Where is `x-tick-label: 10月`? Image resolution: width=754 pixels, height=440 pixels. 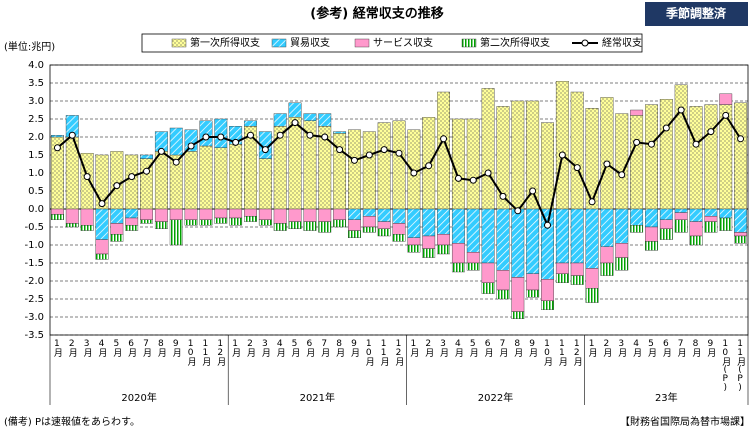 x-tick-label: 10月 is located at coordinates (369, 353).